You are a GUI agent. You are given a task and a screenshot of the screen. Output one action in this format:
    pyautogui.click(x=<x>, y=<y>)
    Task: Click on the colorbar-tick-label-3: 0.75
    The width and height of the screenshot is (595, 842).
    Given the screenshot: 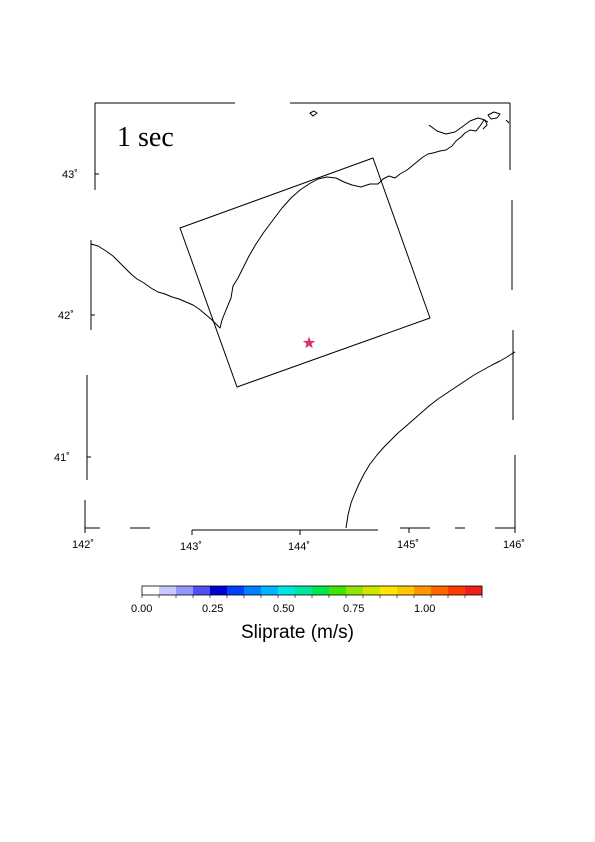 What is the action you would take?
    pyautogui.click(x=353, y=609)
    